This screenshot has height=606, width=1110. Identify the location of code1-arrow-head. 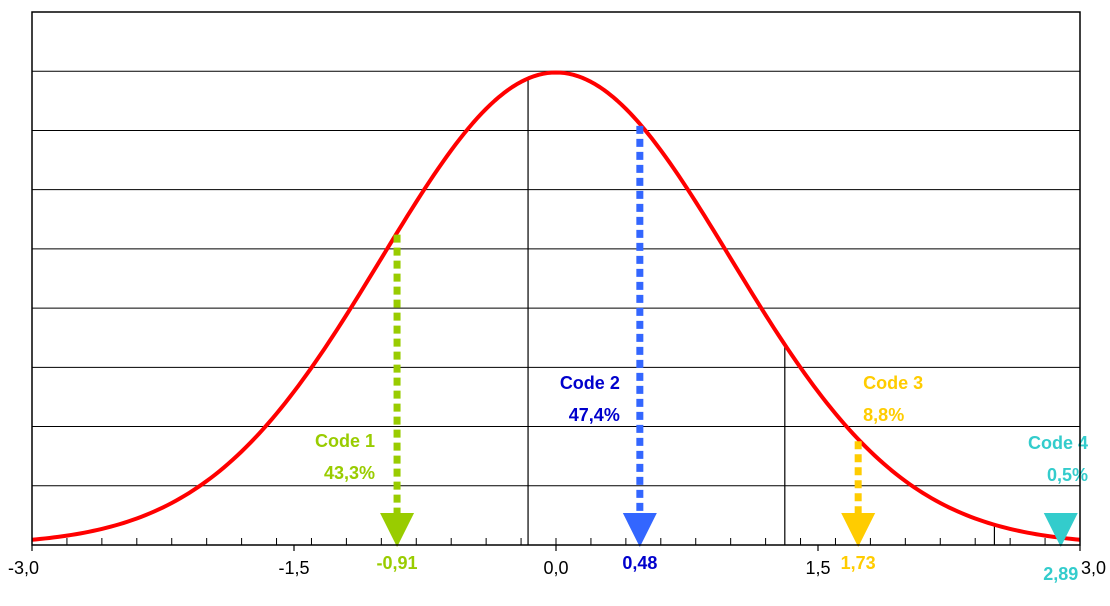
(397, 530).